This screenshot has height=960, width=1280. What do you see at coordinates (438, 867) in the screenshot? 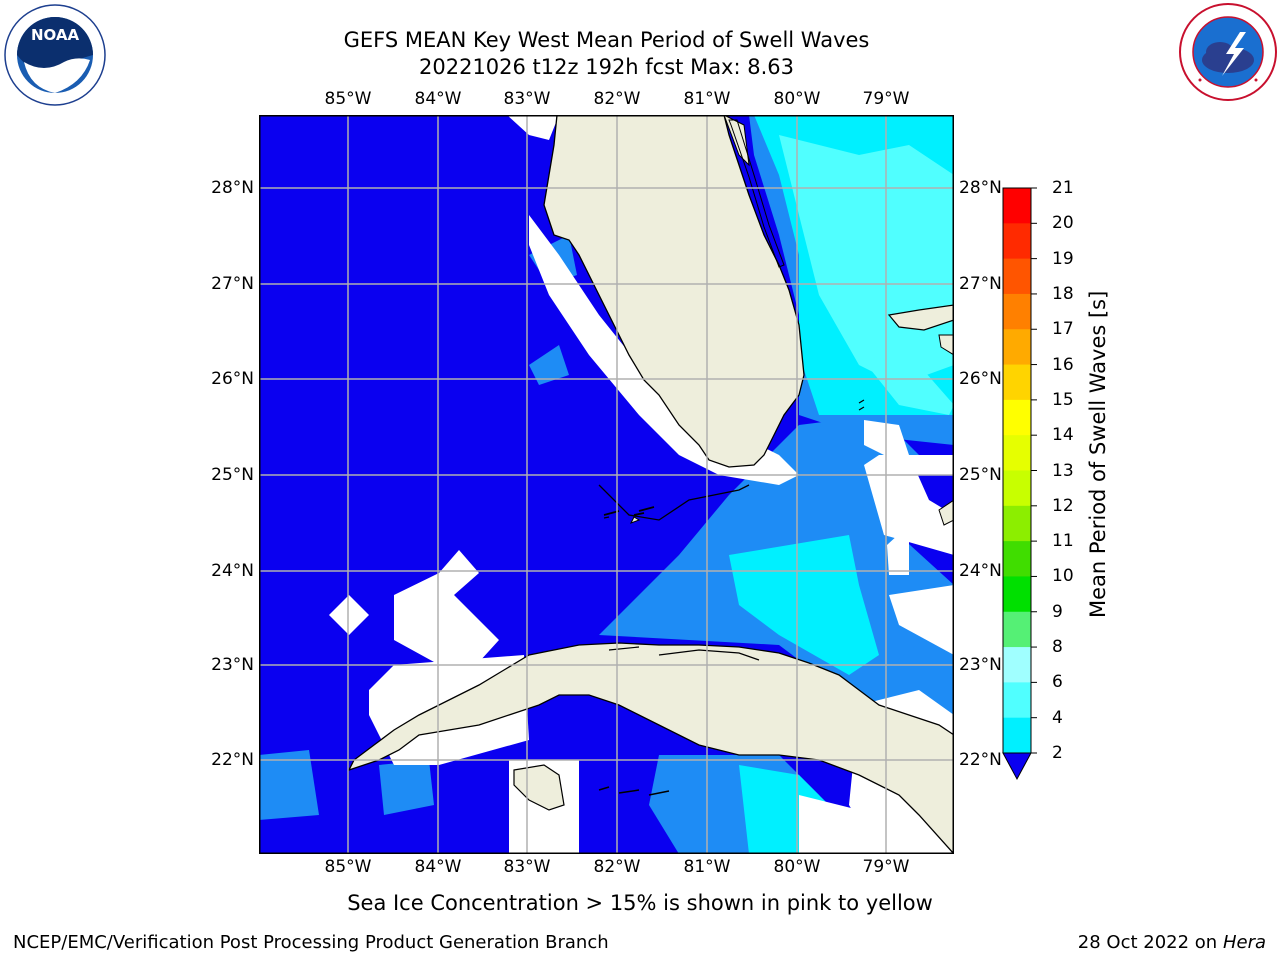
I see `lon-tick-bottom: 84°W` at bounding box center [438, 867].